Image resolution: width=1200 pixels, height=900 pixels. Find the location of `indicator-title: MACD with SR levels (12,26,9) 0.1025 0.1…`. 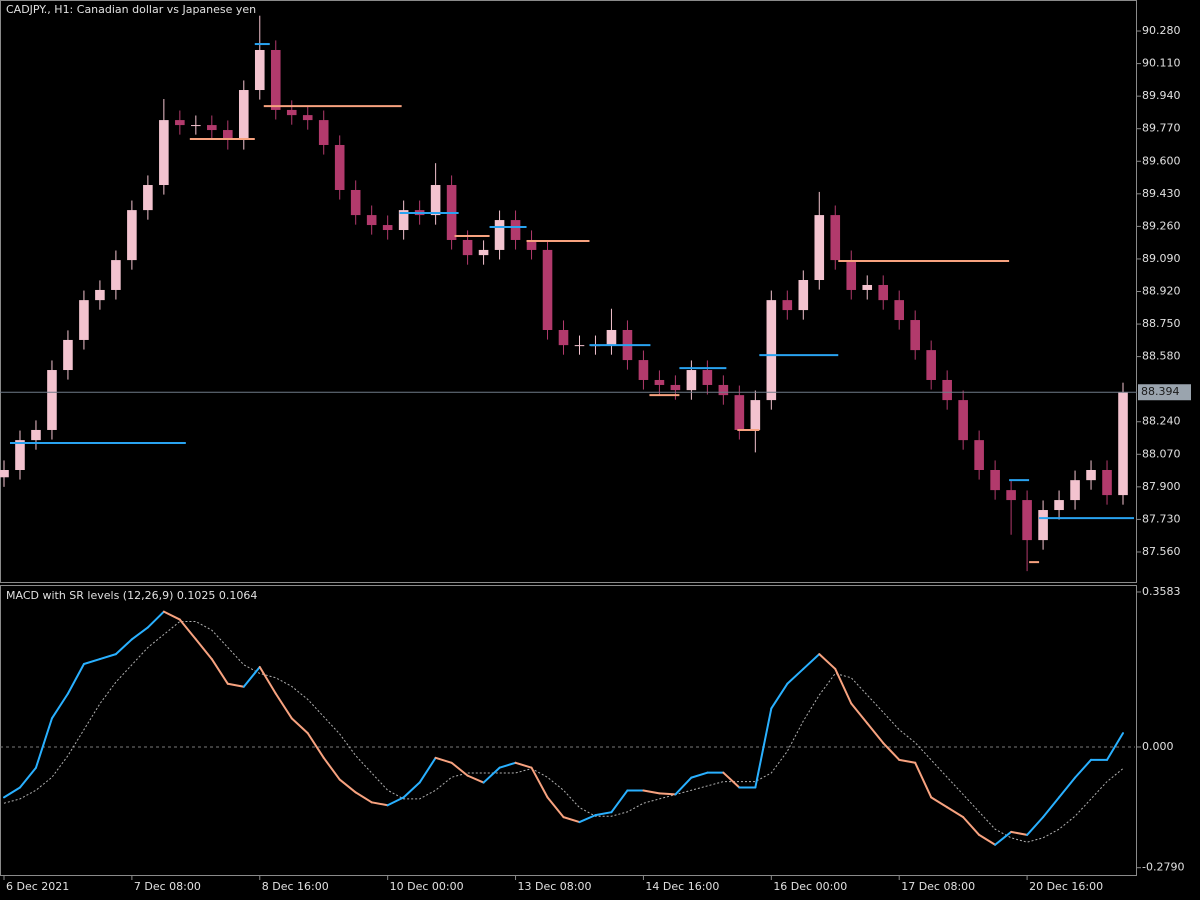

indicator-title: MACD with SR levels (12,26,9) 0.1025 0.1… is located at coordinates (131, 595).